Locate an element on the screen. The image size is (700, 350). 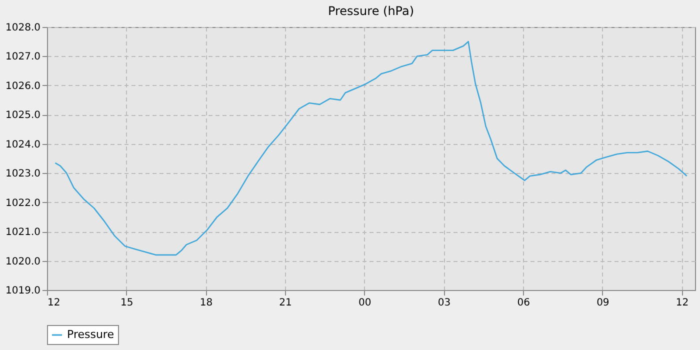
y-tick-label: 1025.0 is located at coordinates (23, 116).